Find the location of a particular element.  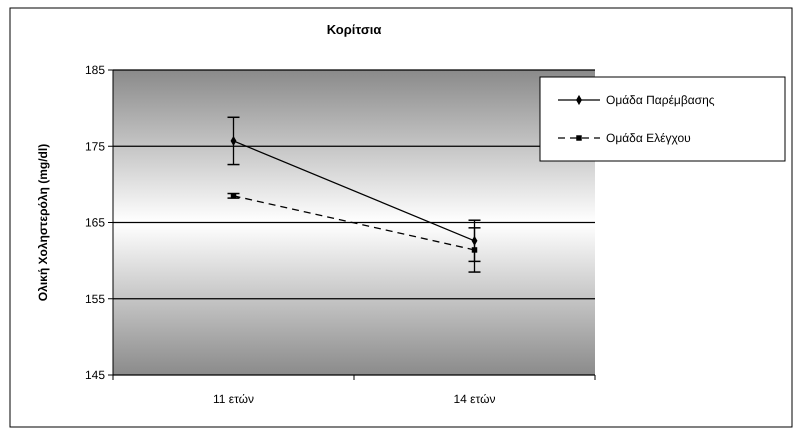

y-tick-label: 145 is located at coordinates (95, 375).